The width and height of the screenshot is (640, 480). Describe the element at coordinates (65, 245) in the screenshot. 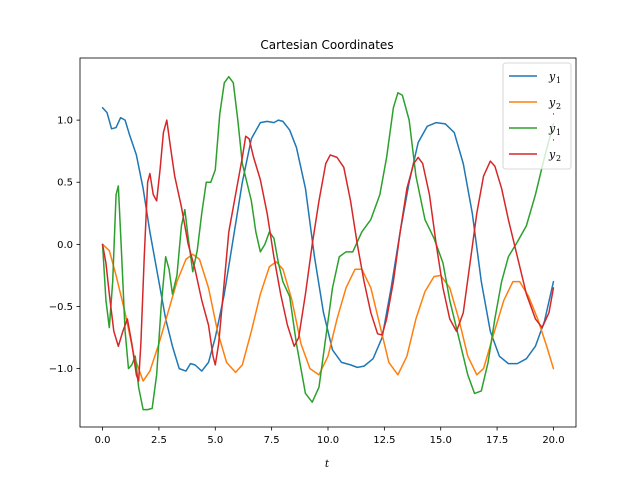

I see `y-tick-label: 0.0` at that location.